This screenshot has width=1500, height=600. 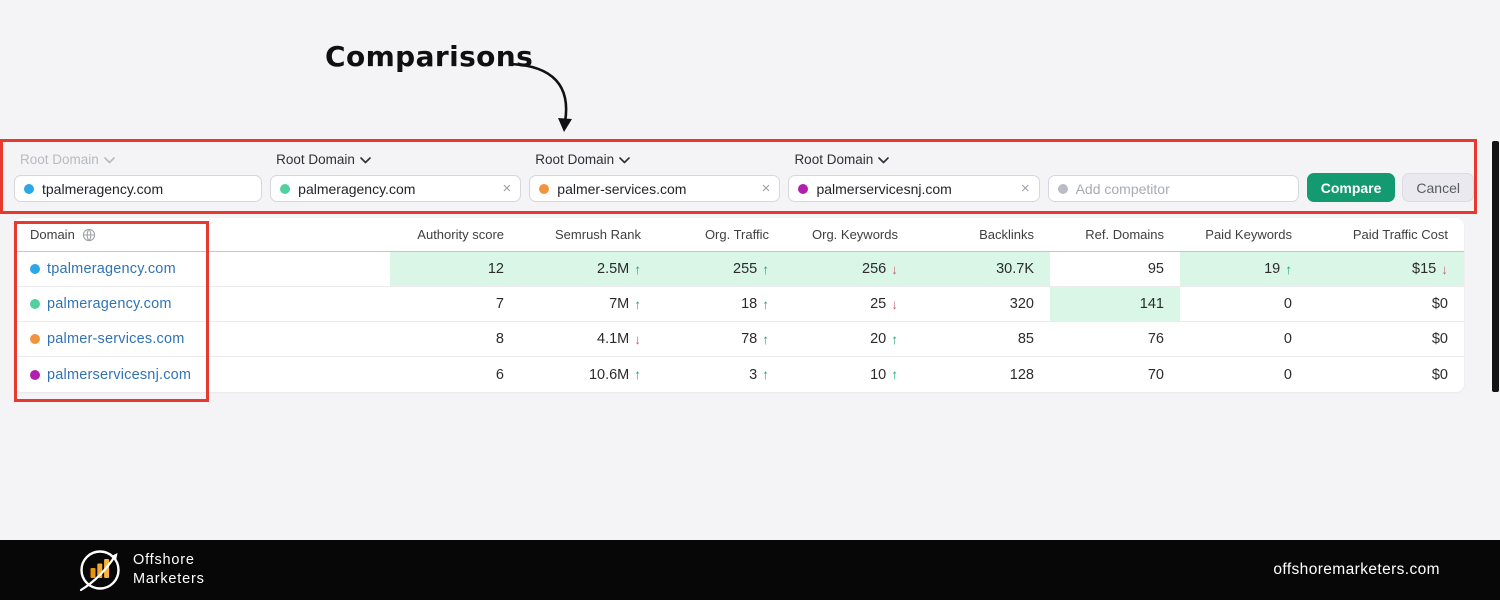 I want to click on competitor-slot: Root Domain tpalmeragency.com, so click(x=138, y=177).